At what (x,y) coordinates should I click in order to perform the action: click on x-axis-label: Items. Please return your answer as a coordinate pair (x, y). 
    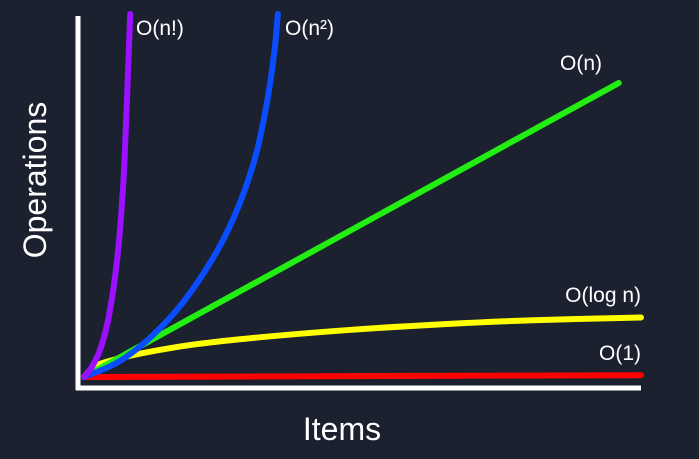
    Looking at the image, I should click on (342, 429).